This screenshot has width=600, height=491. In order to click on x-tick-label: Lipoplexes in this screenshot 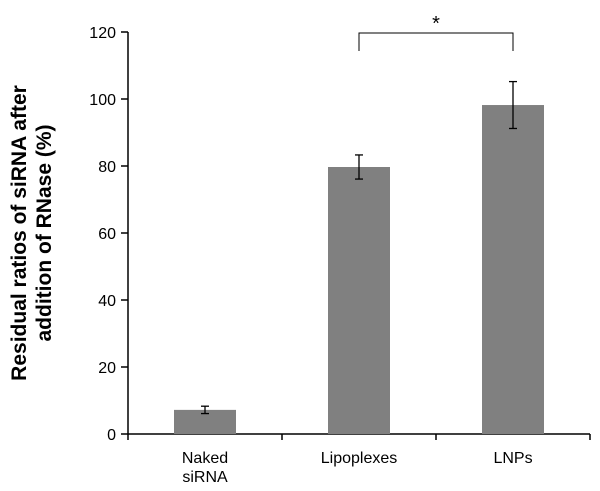, I will do `click(359, 458)`.